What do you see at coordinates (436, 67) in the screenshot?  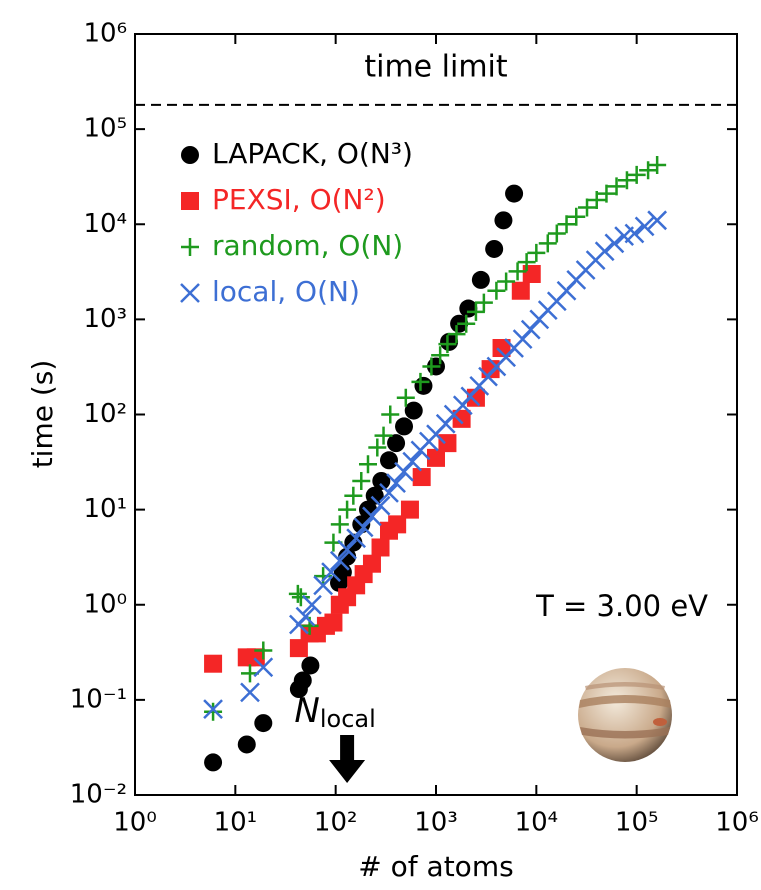 I see `reference-label: time limit` at bounding box center [436, 67].